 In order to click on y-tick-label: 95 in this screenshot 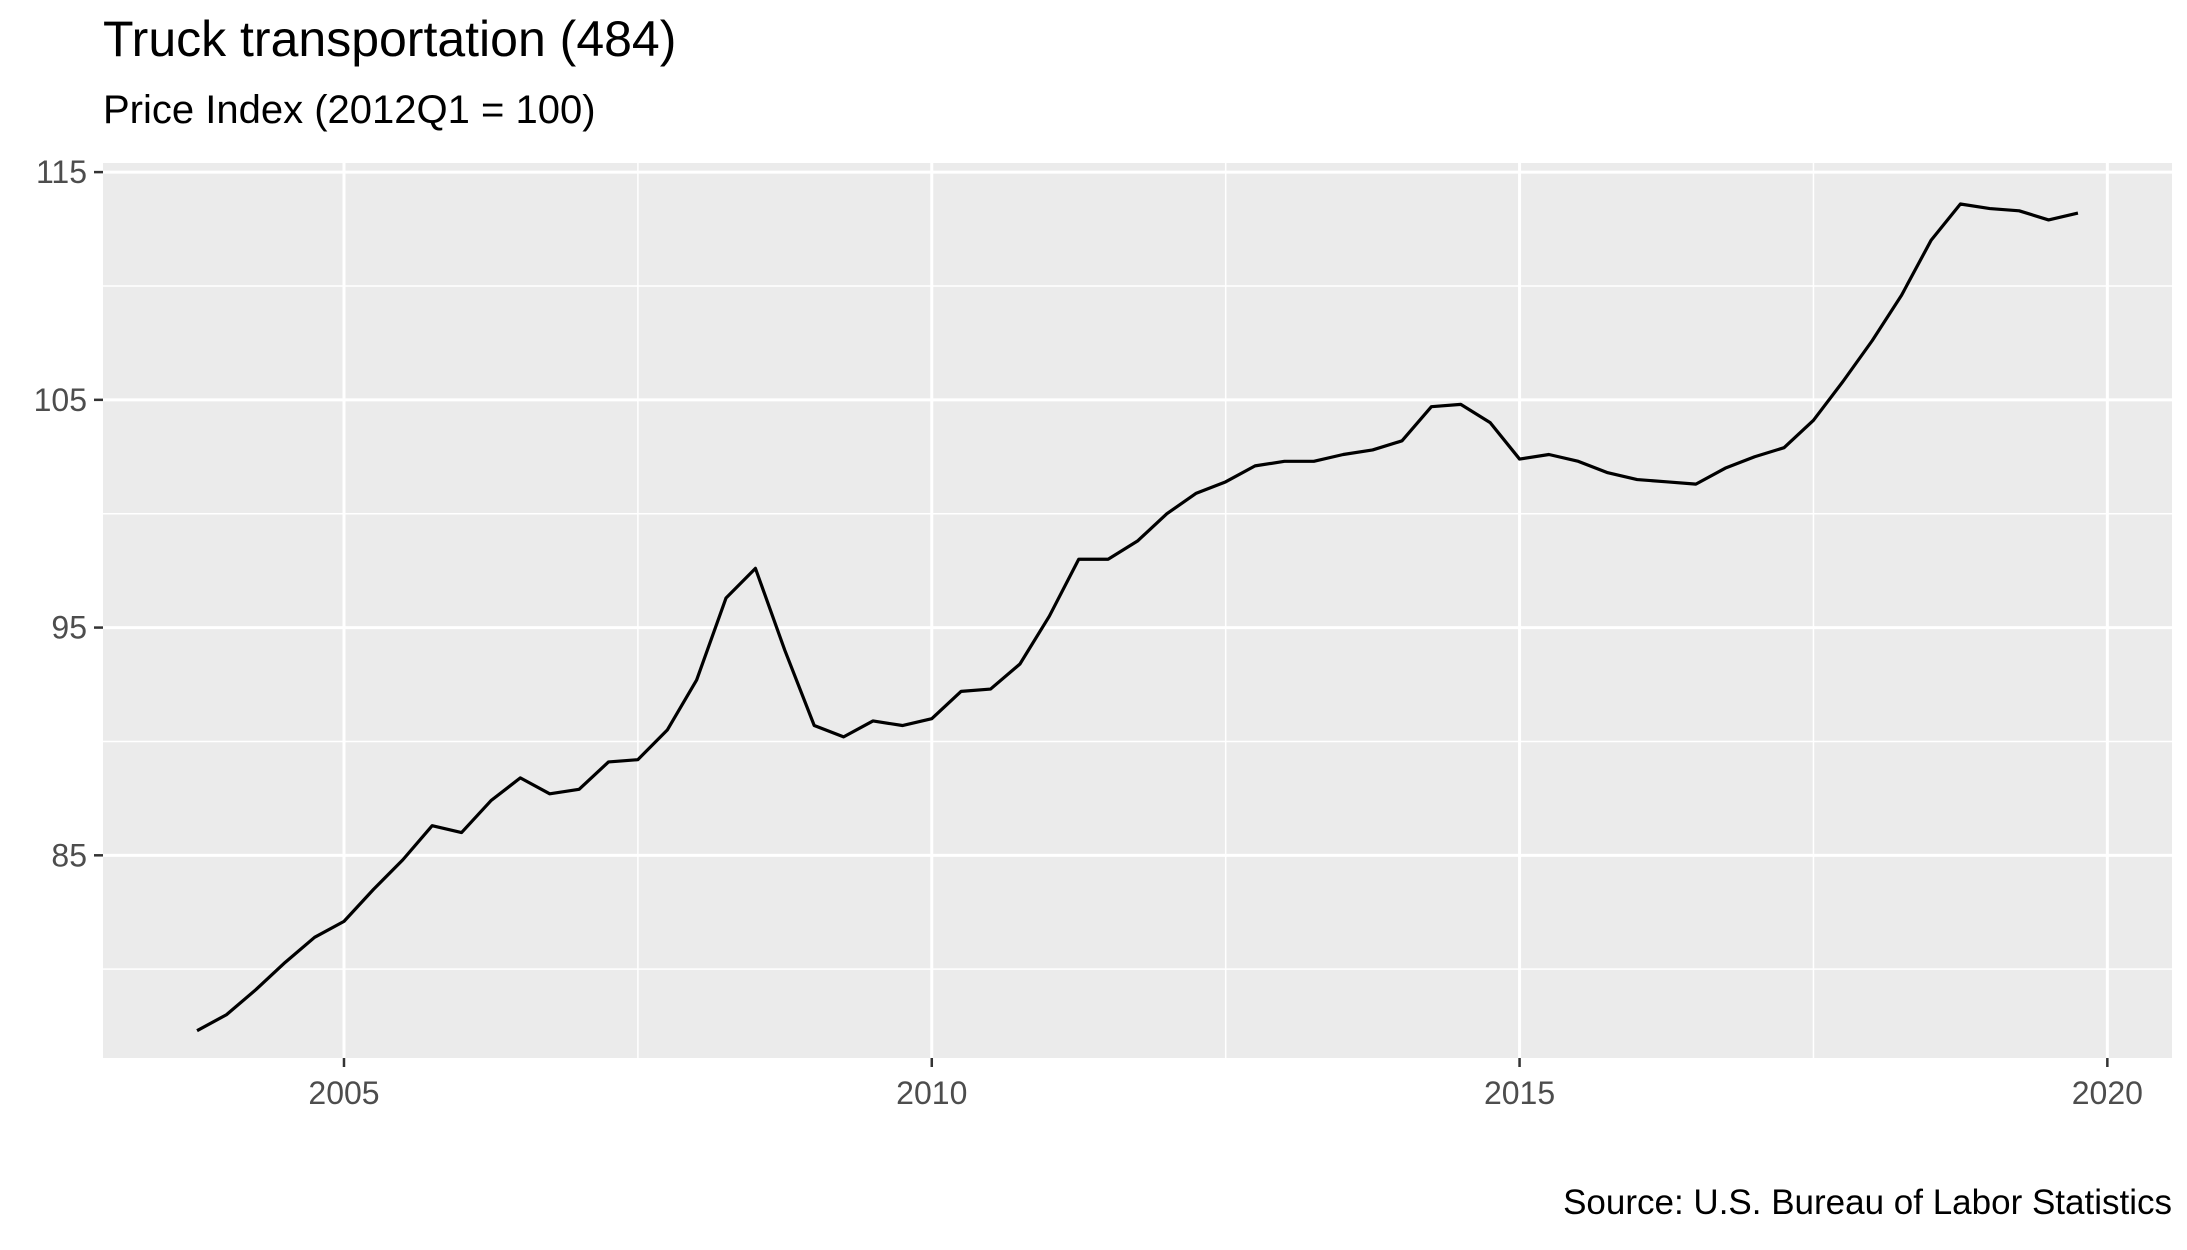, I will do `click(69, 628)`.